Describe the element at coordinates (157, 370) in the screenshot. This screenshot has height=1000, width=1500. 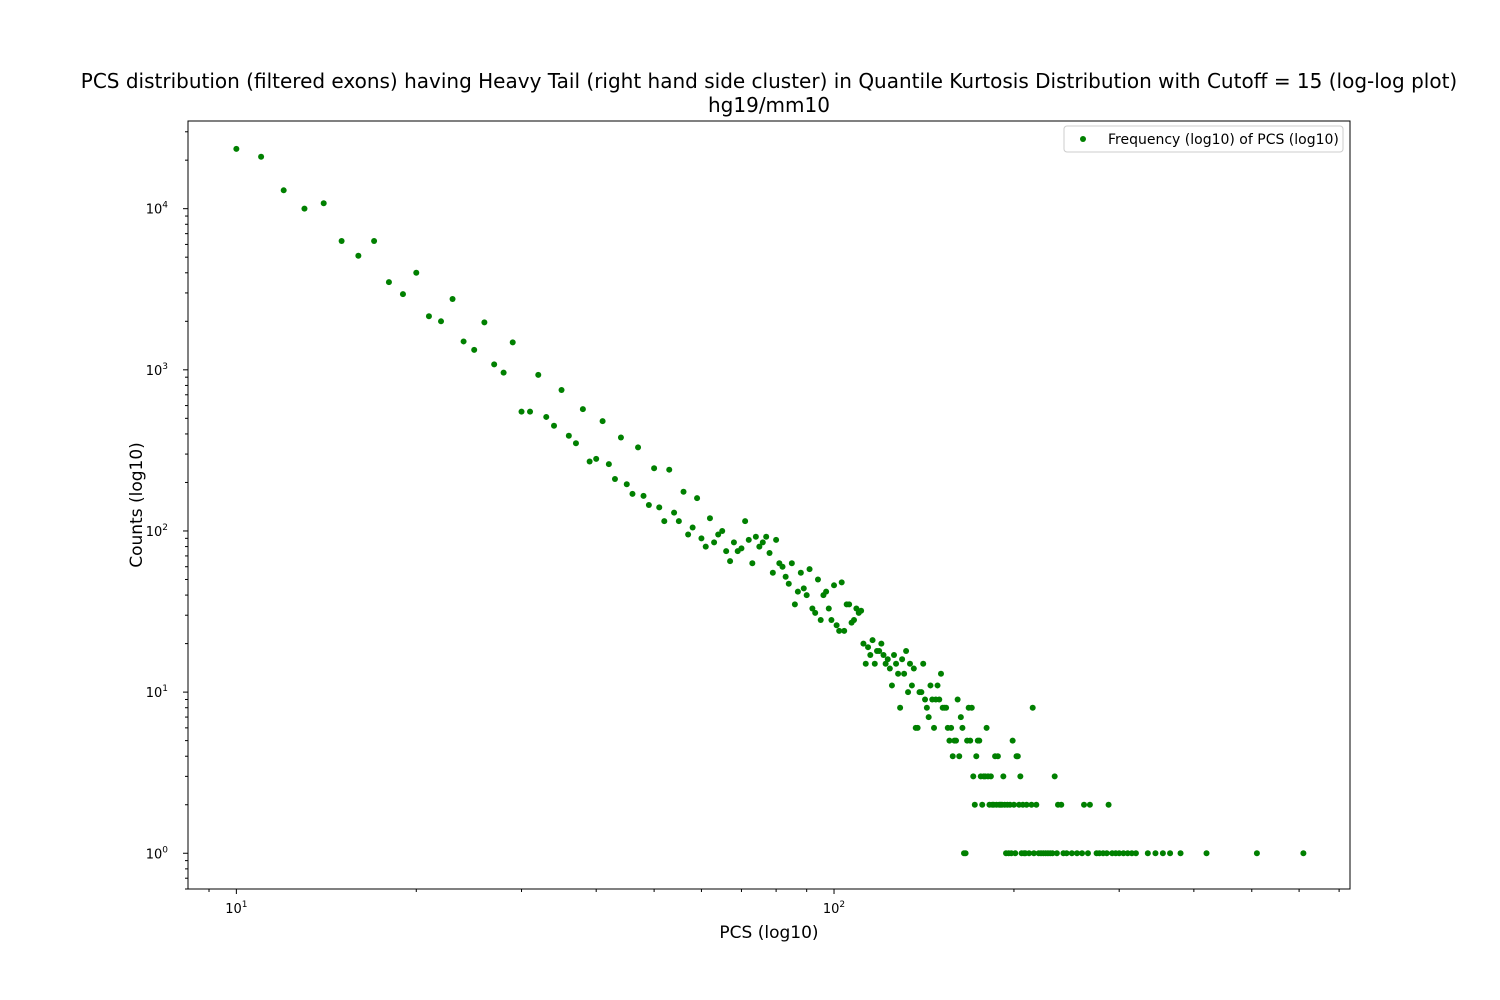
I see `y-tick-label: 10³` at that location.